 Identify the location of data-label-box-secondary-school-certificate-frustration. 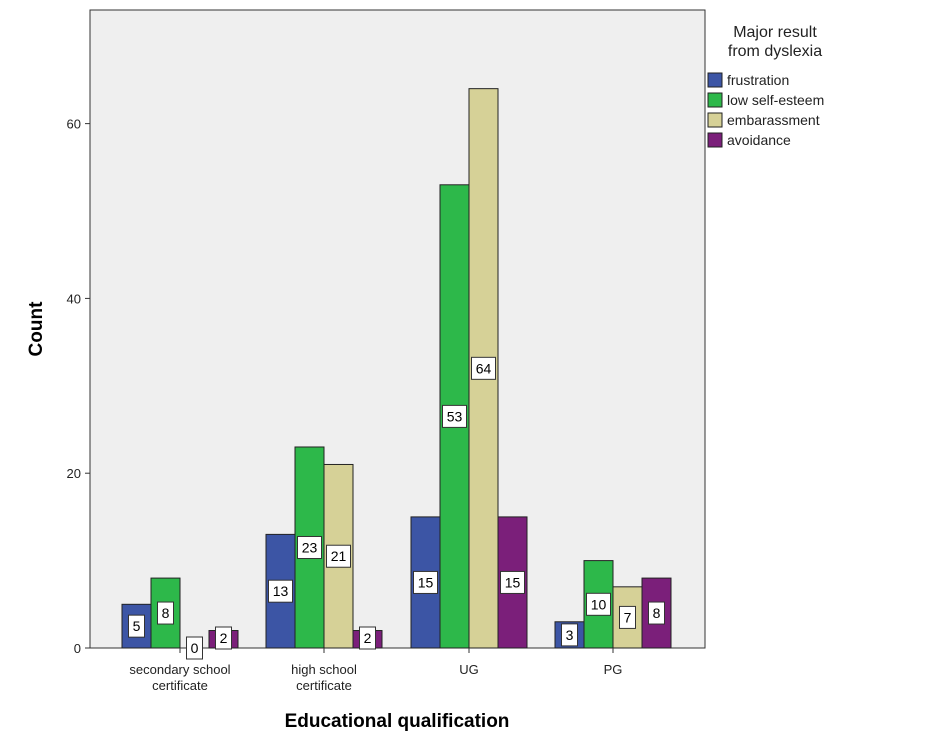
(136, 626).